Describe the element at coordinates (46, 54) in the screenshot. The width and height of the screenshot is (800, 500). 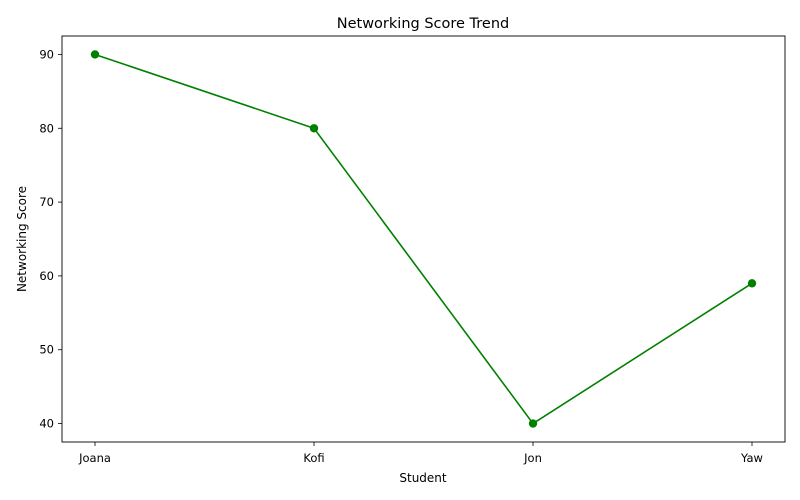
I see `y-tick-label: 90` at that location.